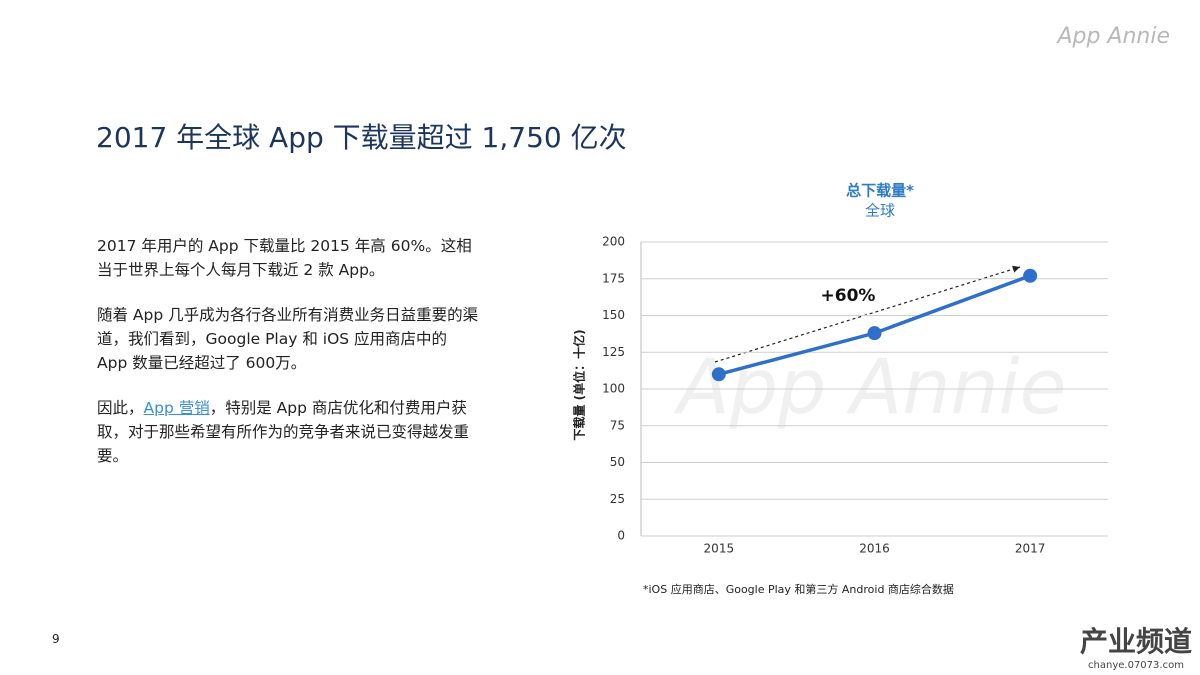  I want to click on logo: App Annie, so click(1113, 36).